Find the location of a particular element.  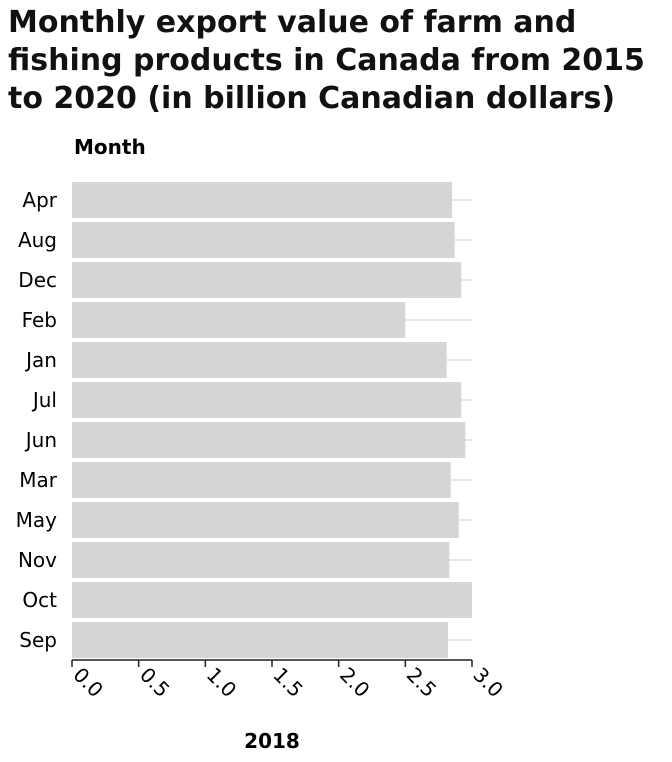

y-tick-label: Apr is located at coordinates (39, 200).